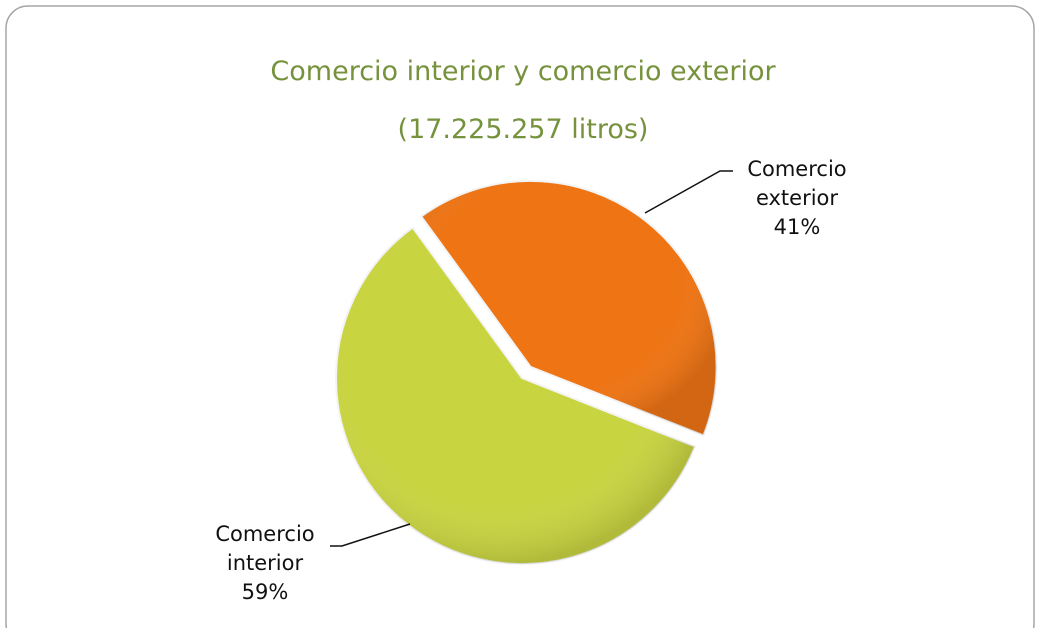 This screenshot has width=1040, height=628. Describe the element at coordinates (523, 129) in the screenshot. I see `chart-subtitle: (17.225.257 litros)` at that location.